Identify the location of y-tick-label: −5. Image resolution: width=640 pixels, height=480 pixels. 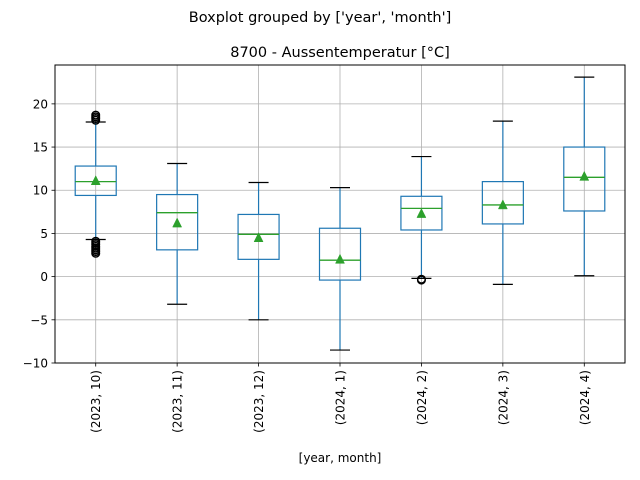
(39, 320).